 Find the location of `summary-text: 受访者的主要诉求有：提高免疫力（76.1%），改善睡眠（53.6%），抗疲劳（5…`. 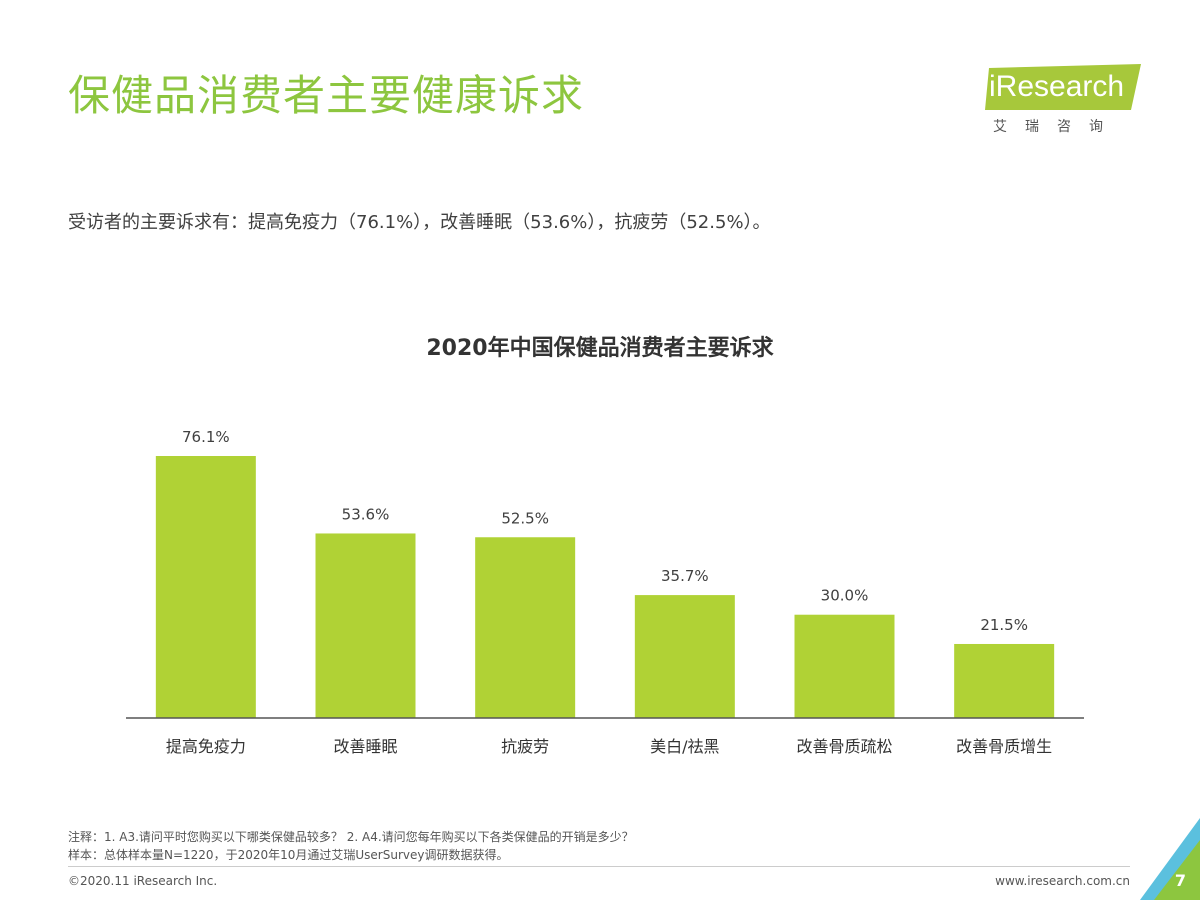

summary-text: 受访者的主要诉求有：提高免疫力（76.1%），改善睡眠（53.6%），抗疲劳（5… is located at coordinates (419, 222).